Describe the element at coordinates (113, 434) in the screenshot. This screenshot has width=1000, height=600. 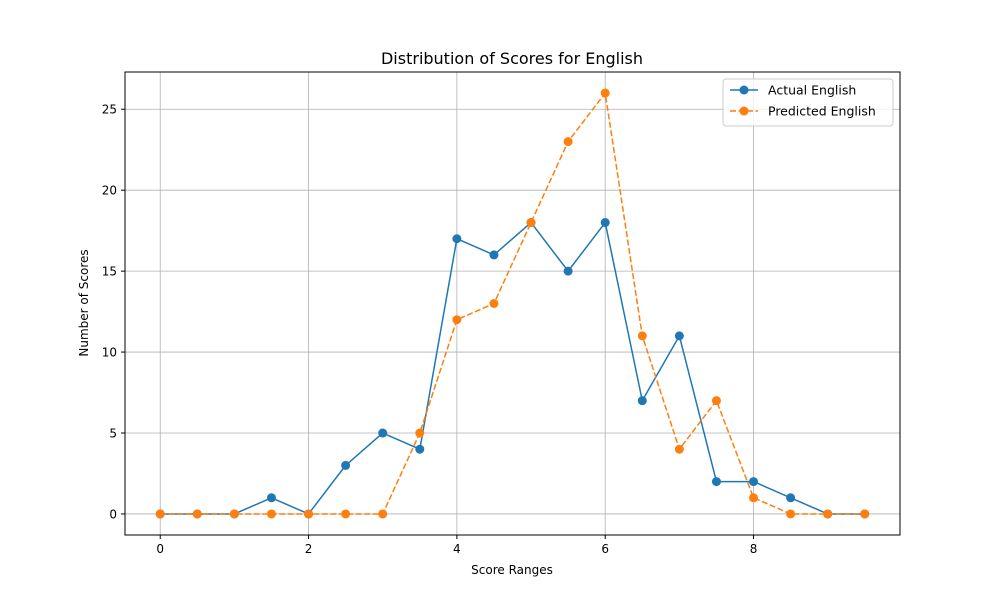
I see `y-tick-label: 5` at that location.